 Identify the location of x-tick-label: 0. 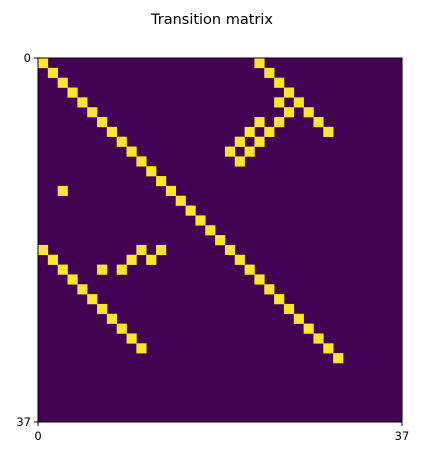
(37, 436).